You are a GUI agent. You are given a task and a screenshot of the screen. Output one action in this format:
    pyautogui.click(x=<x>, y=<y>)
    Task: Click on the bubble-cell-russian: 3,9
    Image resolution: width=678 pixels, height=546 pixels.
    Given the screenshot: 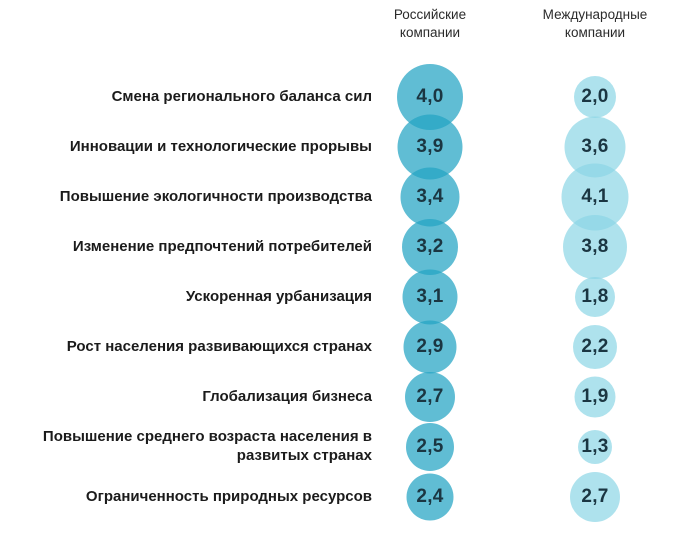 What is the action you would take?
    pyautogui.click(x=430, y=147)
    